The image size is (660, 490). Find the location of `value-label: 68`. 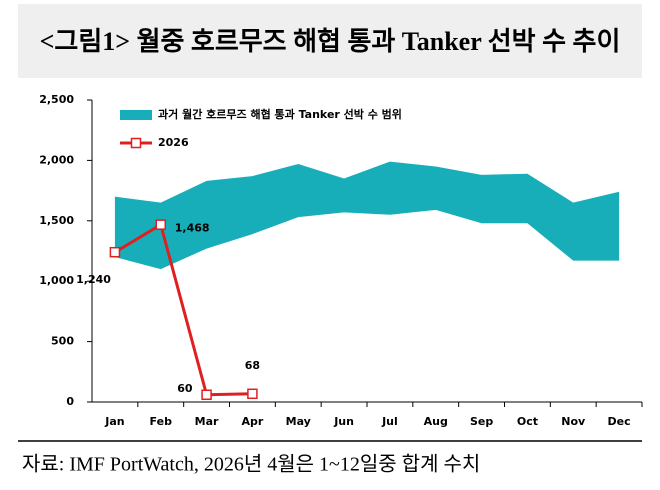

value-label: 68 is located at coordinates (252, 365).